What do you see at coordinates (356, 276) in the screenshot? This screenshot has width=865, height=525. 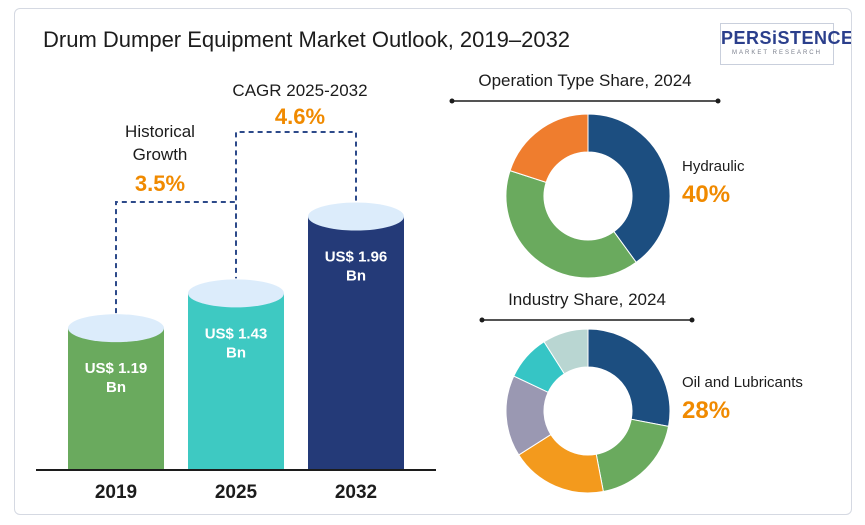 I see `bar-value-unit-2032: Bn` at bounding box center [356, 276].